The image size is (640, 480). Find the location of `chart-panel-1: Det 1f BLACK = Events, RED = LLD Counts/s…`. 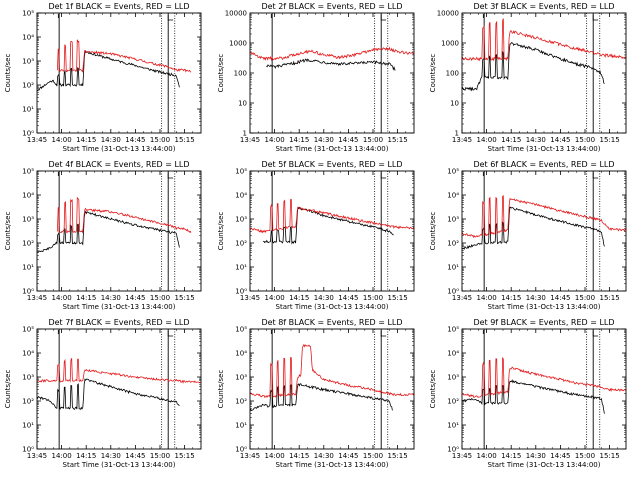

chart-panel-1: Det 1f BLACK = Events, RED = LLD Counts/s… is located at coordinates (103, 77).